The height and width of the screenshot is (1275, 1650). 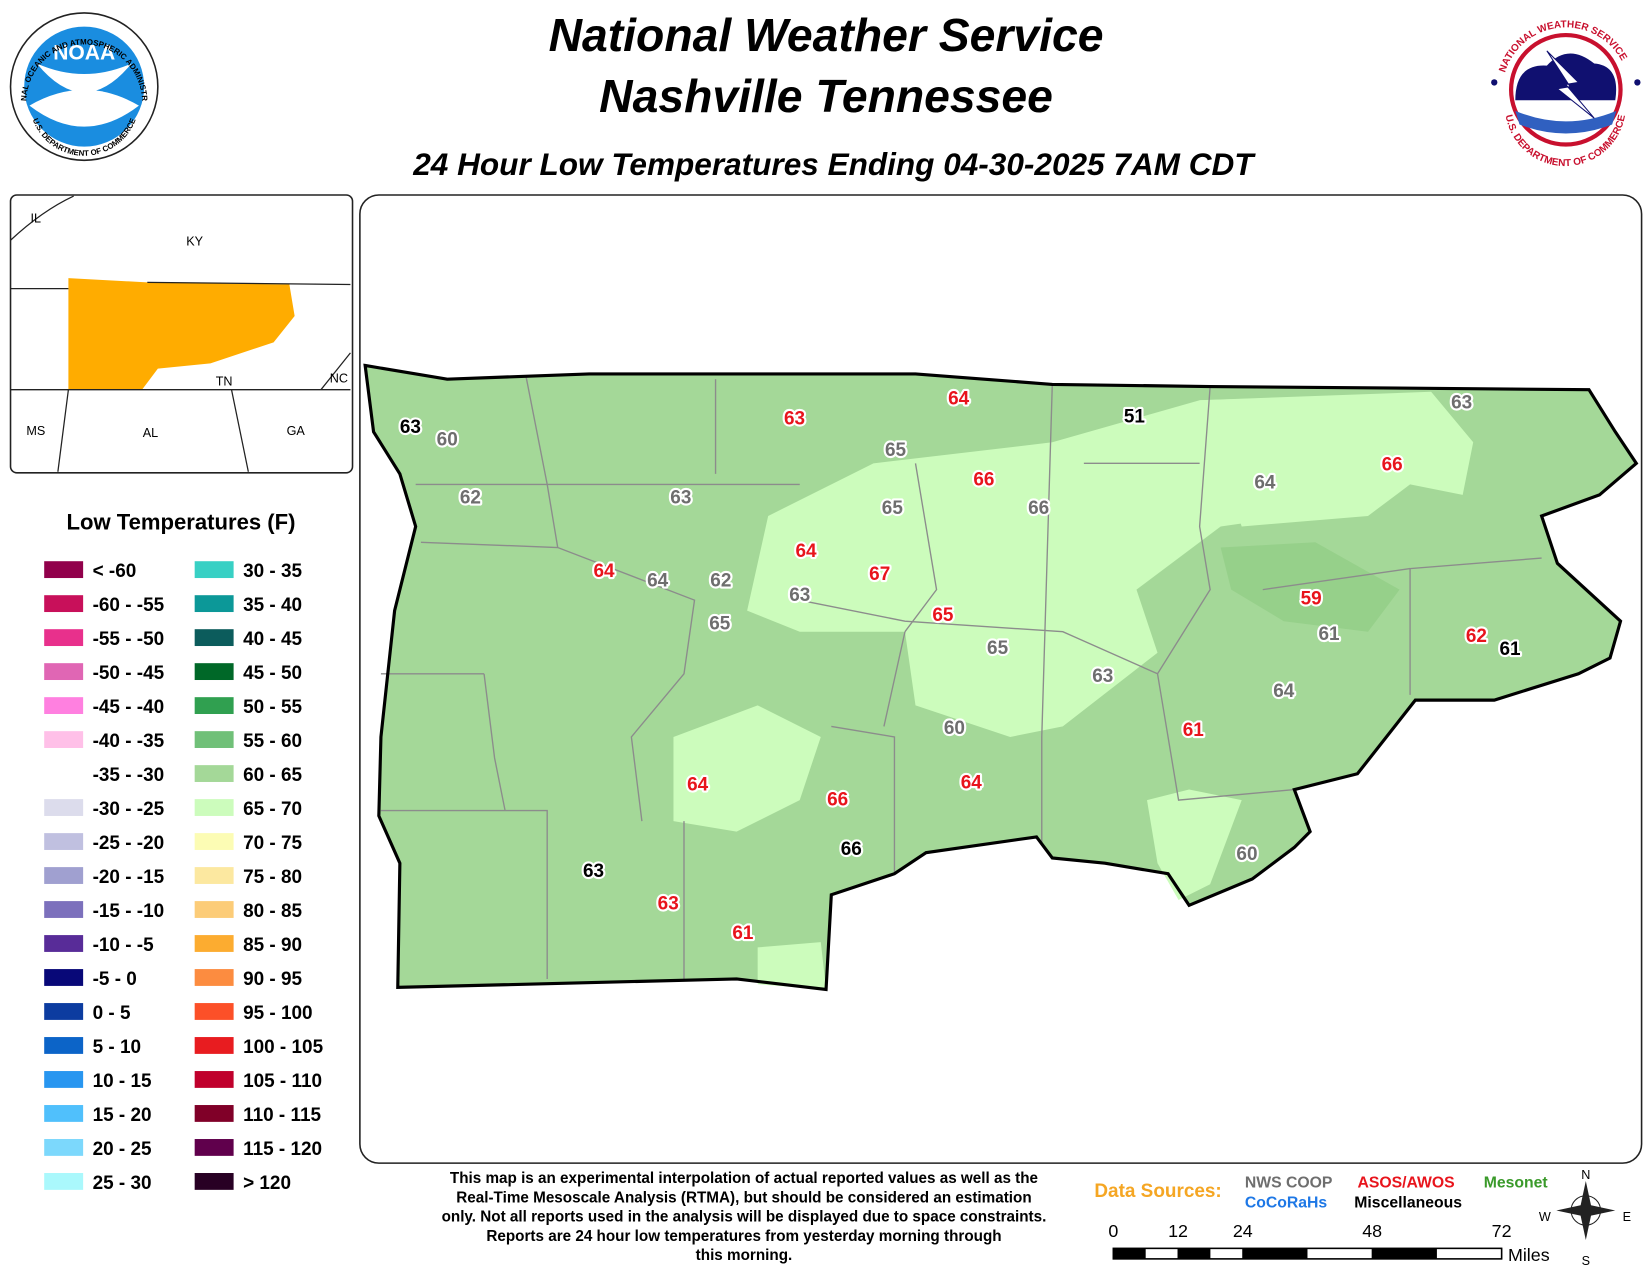 What do you see at coordinates (1157, 1191) in the screenshot?
I see `data-sources-label: Data Sources:` at bounding box center [1157, 1191].